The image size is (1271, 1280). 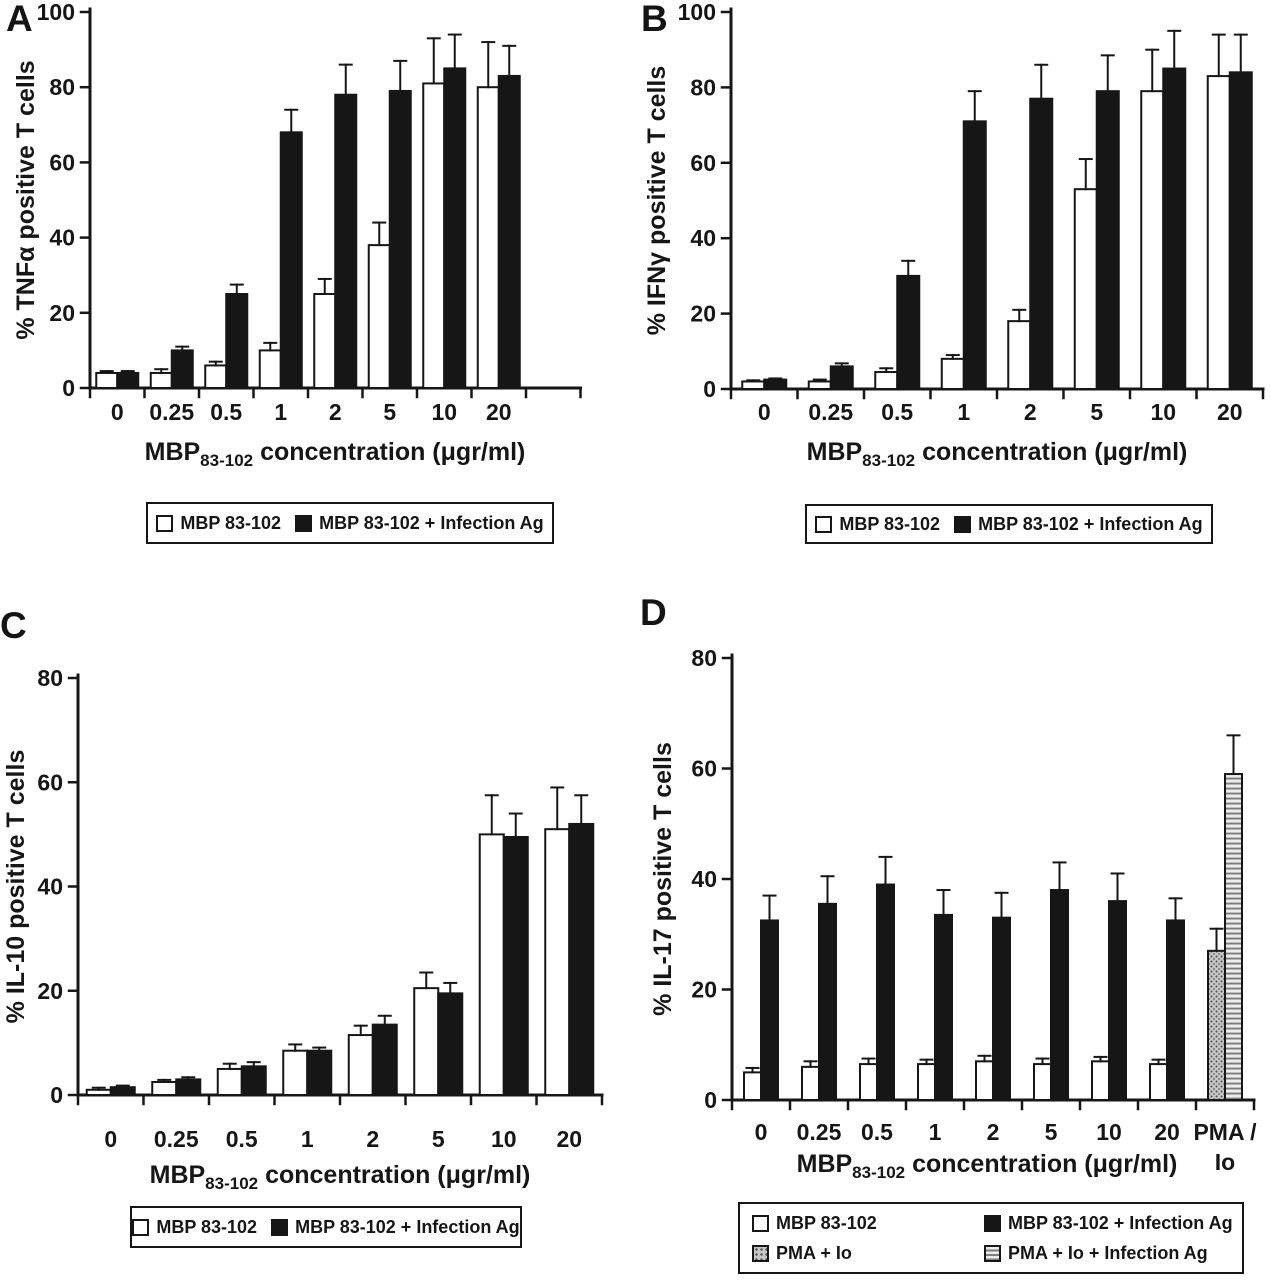 What do you see at coordinates (709, 389) in the screenshot?
I see `y-tick-label: 0` at bounding box center [709, 389].